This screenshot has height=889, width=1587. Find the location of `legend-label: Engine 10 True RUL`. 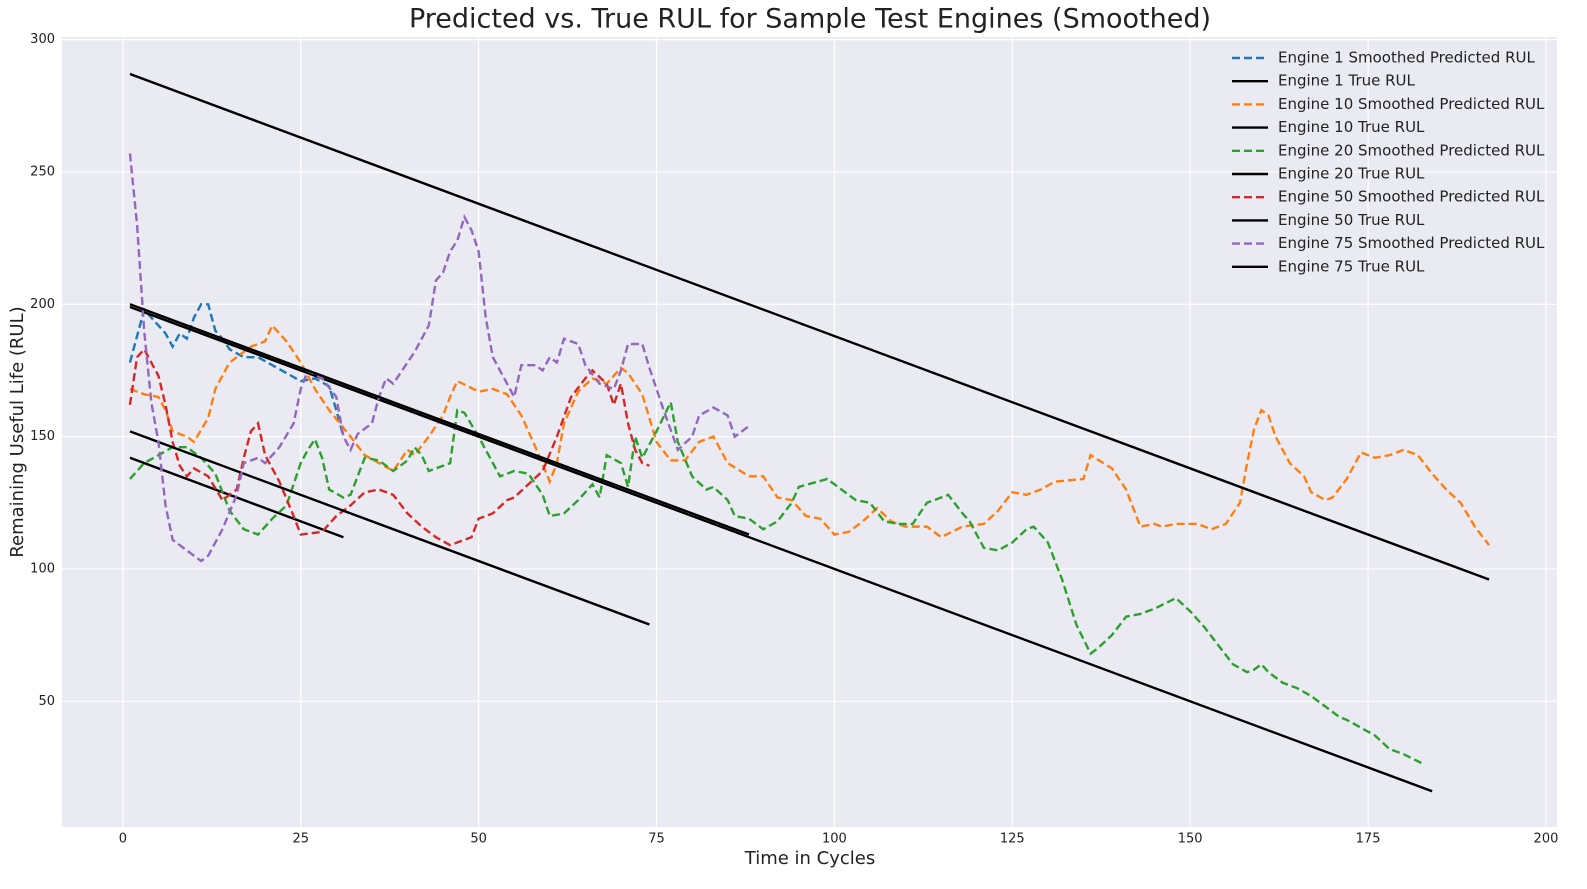

legend-label: Engine 10 True RUL is located at coordinates (1351, 127).